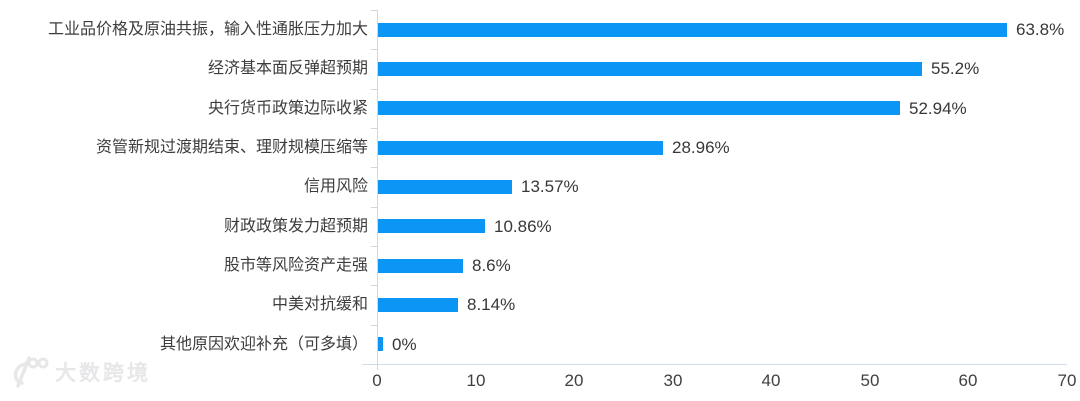 The width and height of the screenshot is (1080, 401). What do you see at coordinates (31, 372) in the screenshot?
I see `dashukuajing-logo-icon` at bounding box center [31, 372].